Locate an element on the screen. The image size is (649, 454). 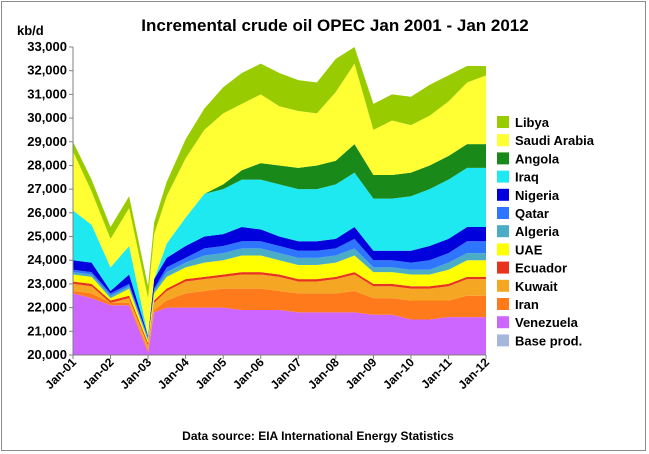
legend-label: Angola is located at coordinates (537, 158).